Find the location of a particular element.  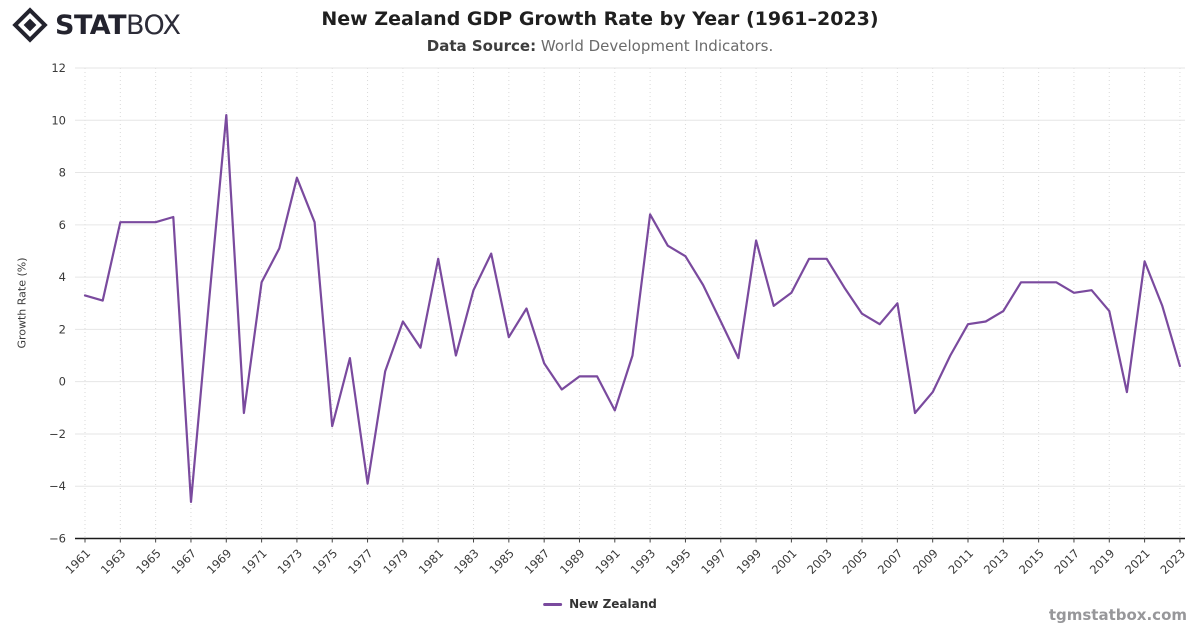

x-tick-label: 2019 is located at coordinates (1102, 561).